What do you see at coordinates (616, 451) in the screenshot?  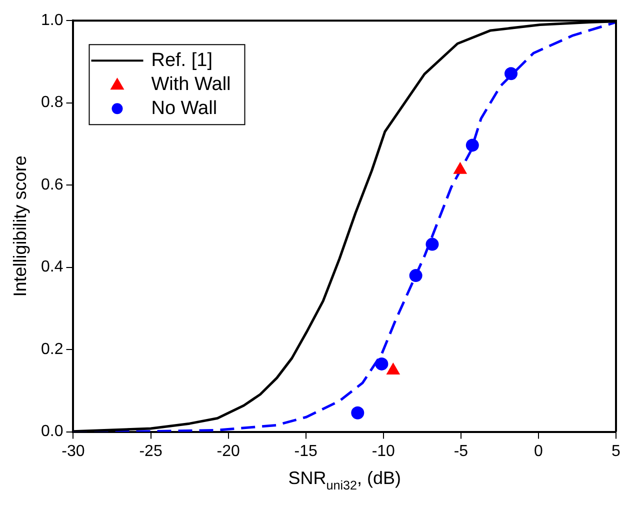 I see `x-tick-label: 5` at bounding box center [616, 451].